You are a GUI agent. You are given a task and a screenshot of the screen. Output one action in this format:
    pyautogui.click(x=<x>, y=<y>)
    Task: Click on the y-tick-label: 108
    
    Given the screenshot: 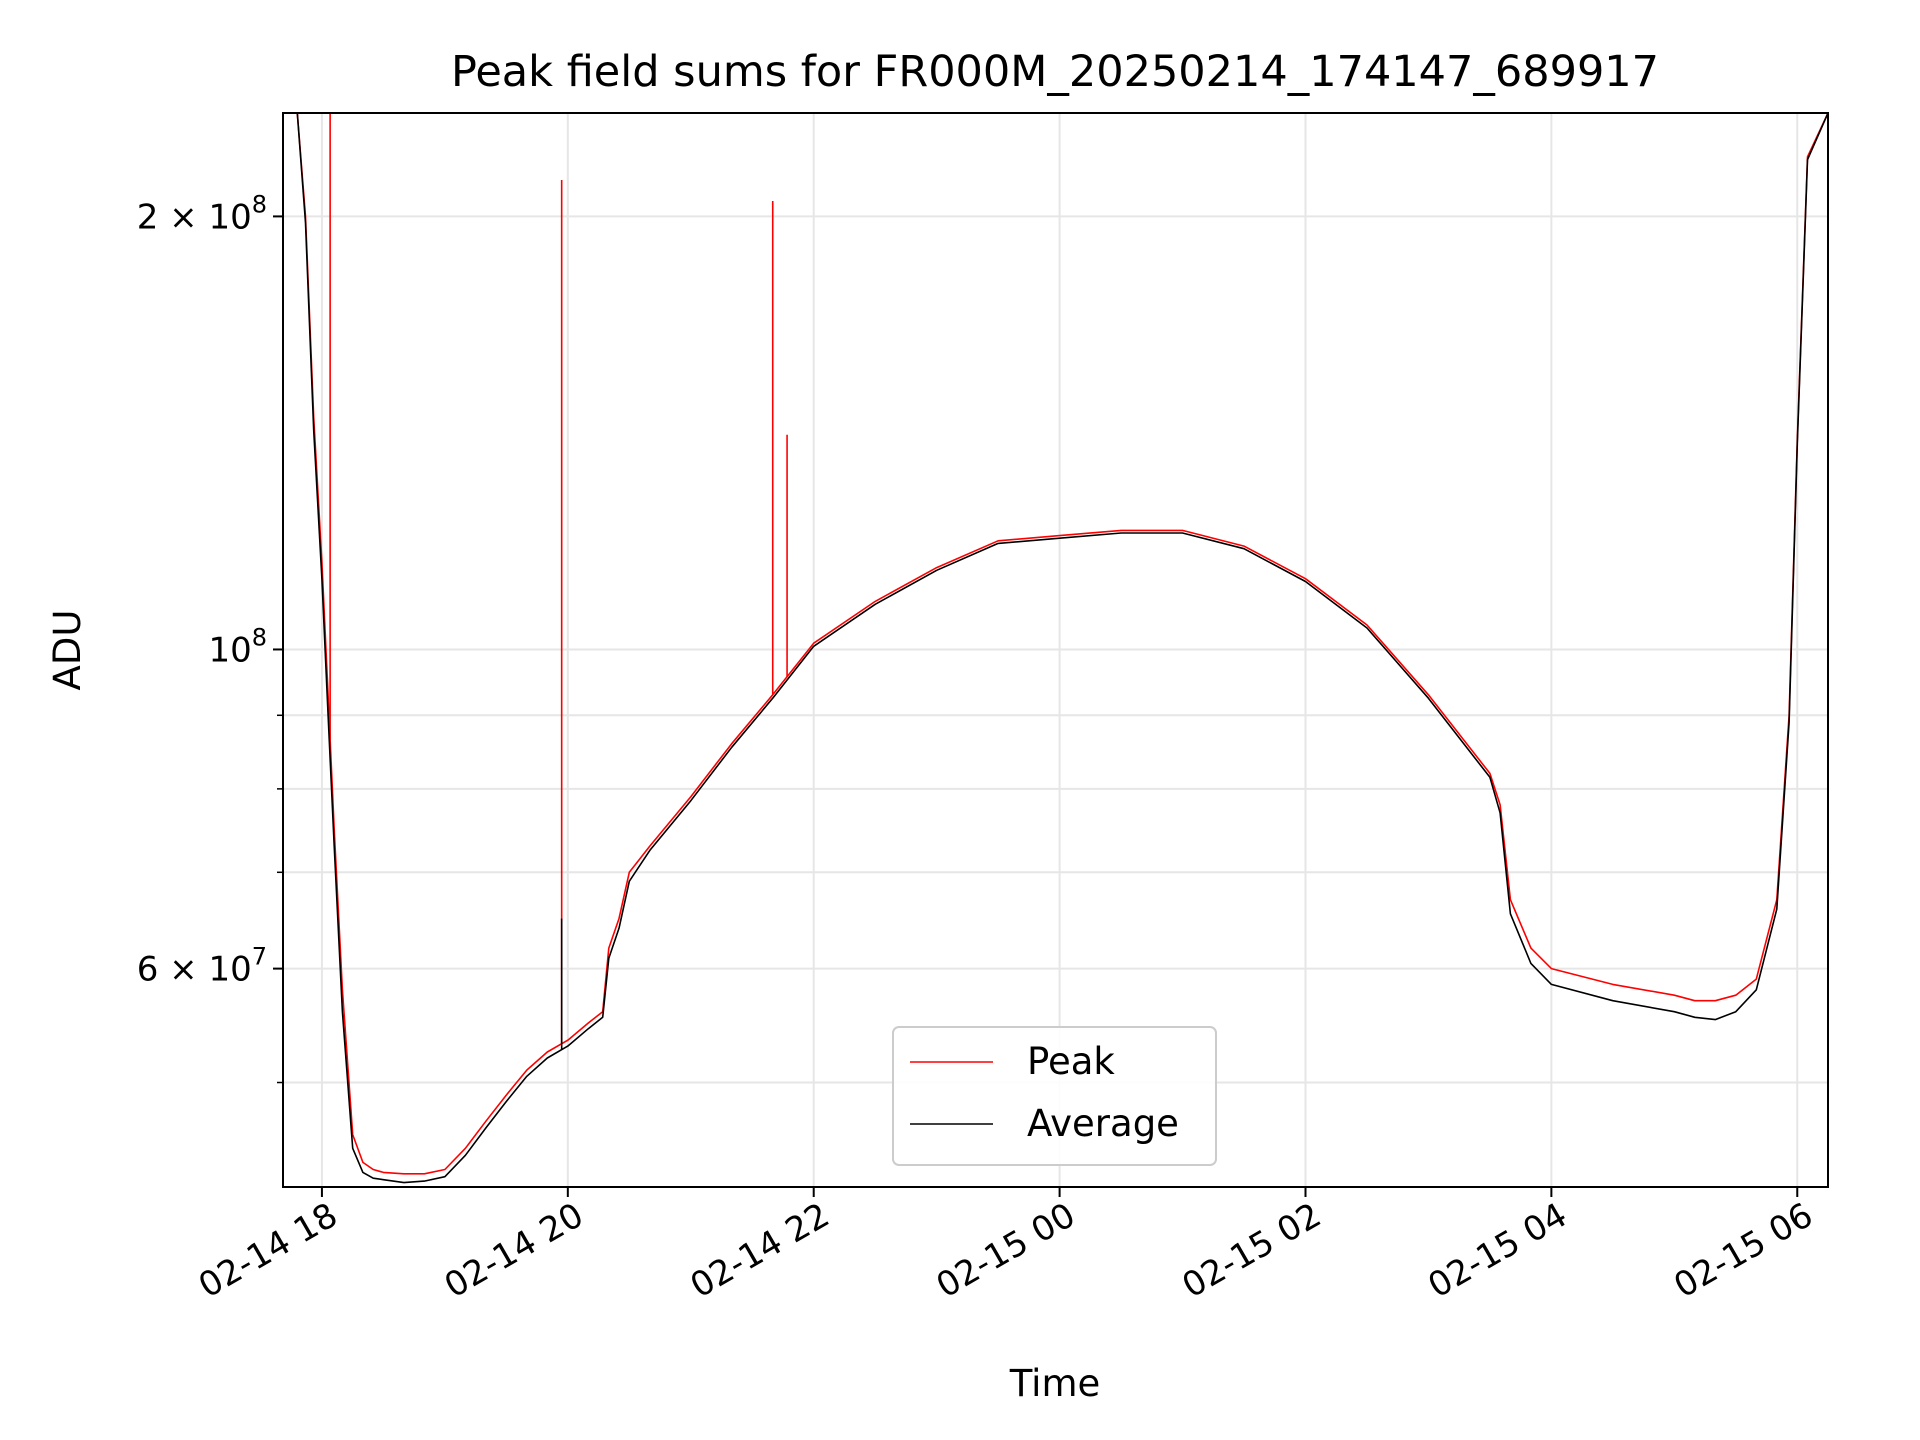 What is the action you would take?
    pyautogui.click(x=237, y=646)
    